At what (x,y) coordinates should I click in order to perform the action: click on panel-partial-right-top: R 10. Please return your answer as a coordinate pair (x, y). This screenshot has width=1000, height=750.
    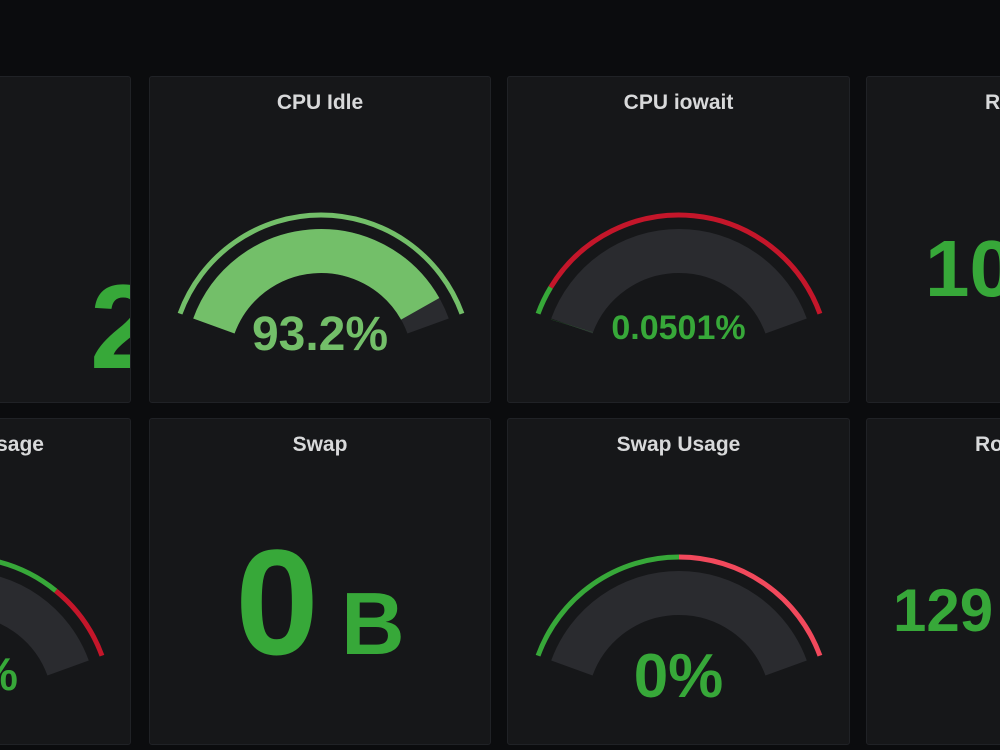
    Looking at the image, I should click on (933, 239).